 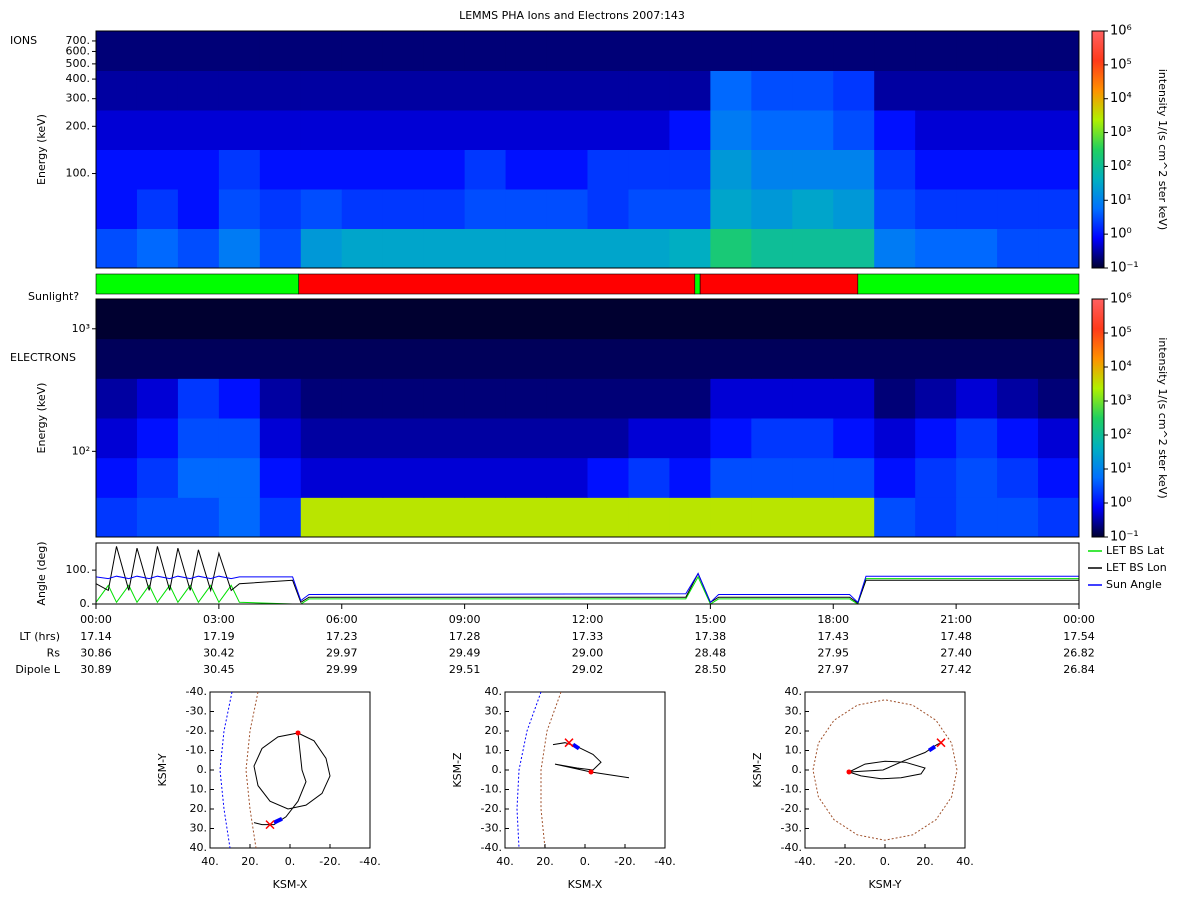 I want to click on y-tick-label: -40., so click(x=196, y=691).